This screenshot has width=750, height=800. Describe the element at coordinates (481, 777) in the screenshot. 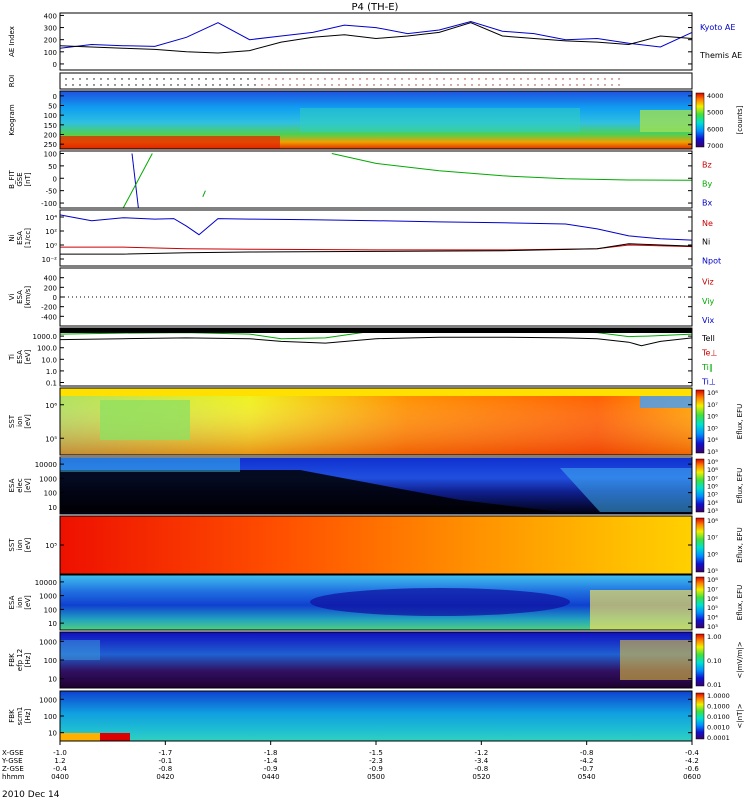

I see `xtick-label: 0520` at that location.